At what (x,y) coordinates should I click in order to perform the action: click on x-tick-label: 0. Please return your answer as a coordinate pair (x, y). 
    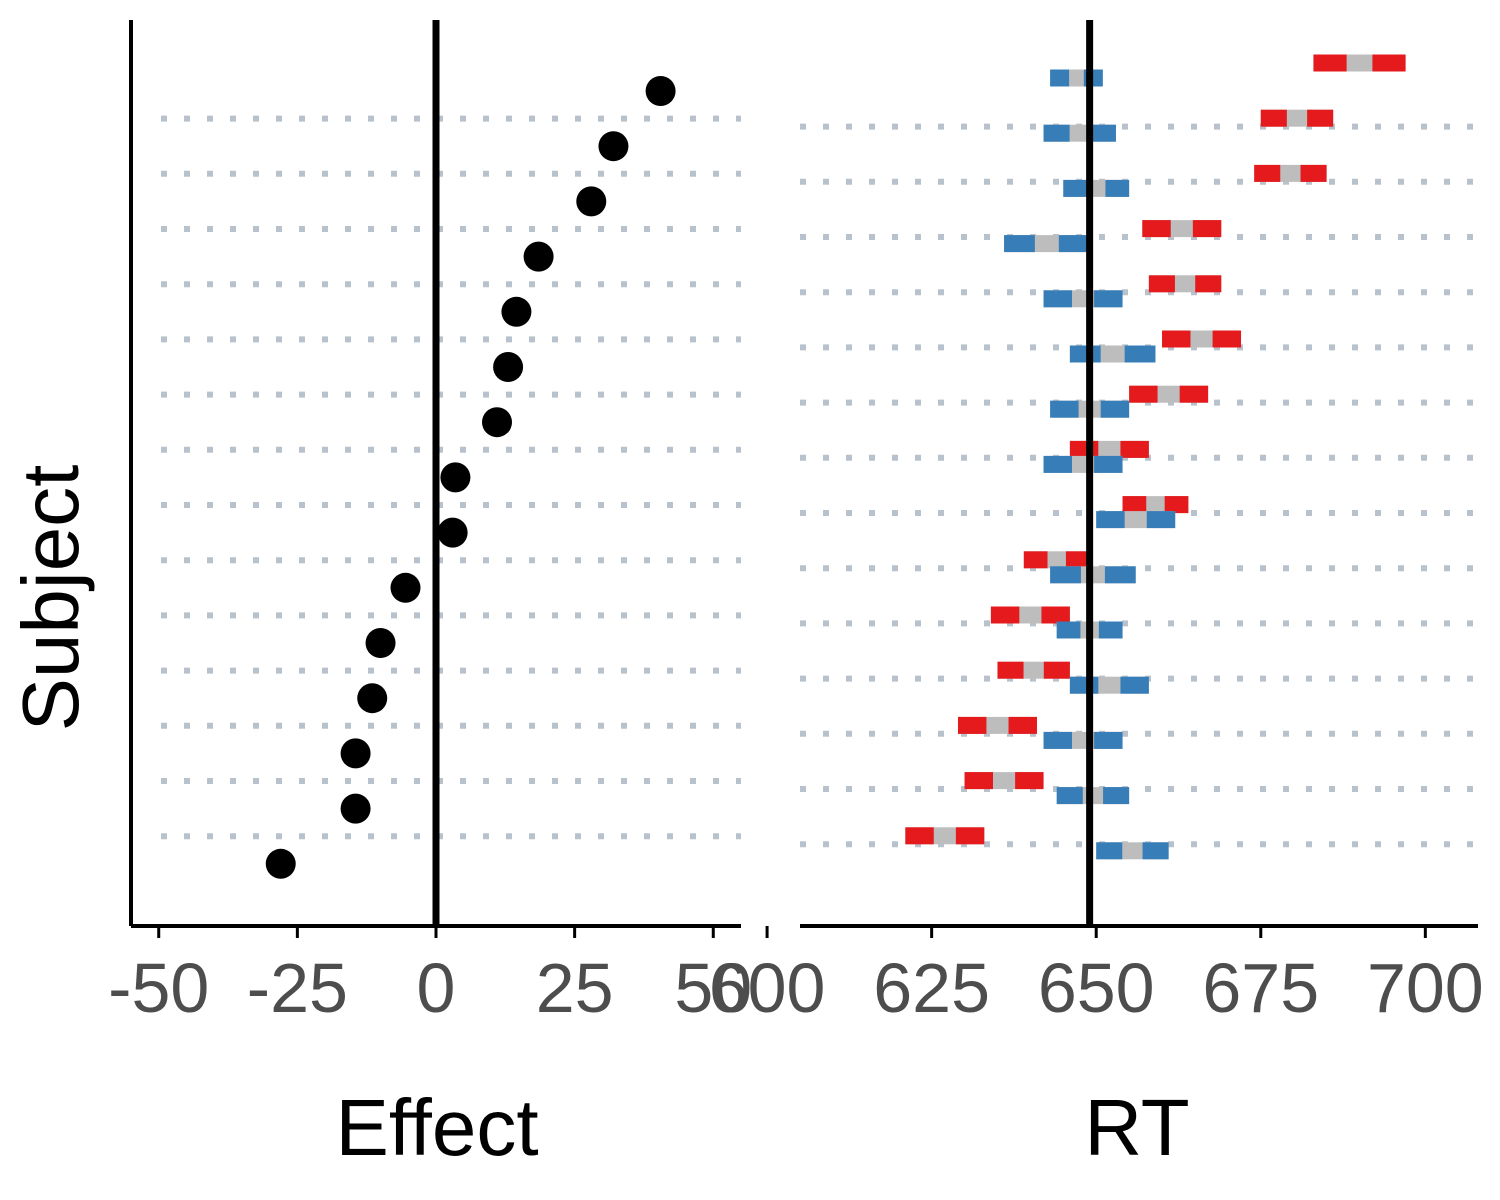
    Looking at the image, I should click on (436, 988).